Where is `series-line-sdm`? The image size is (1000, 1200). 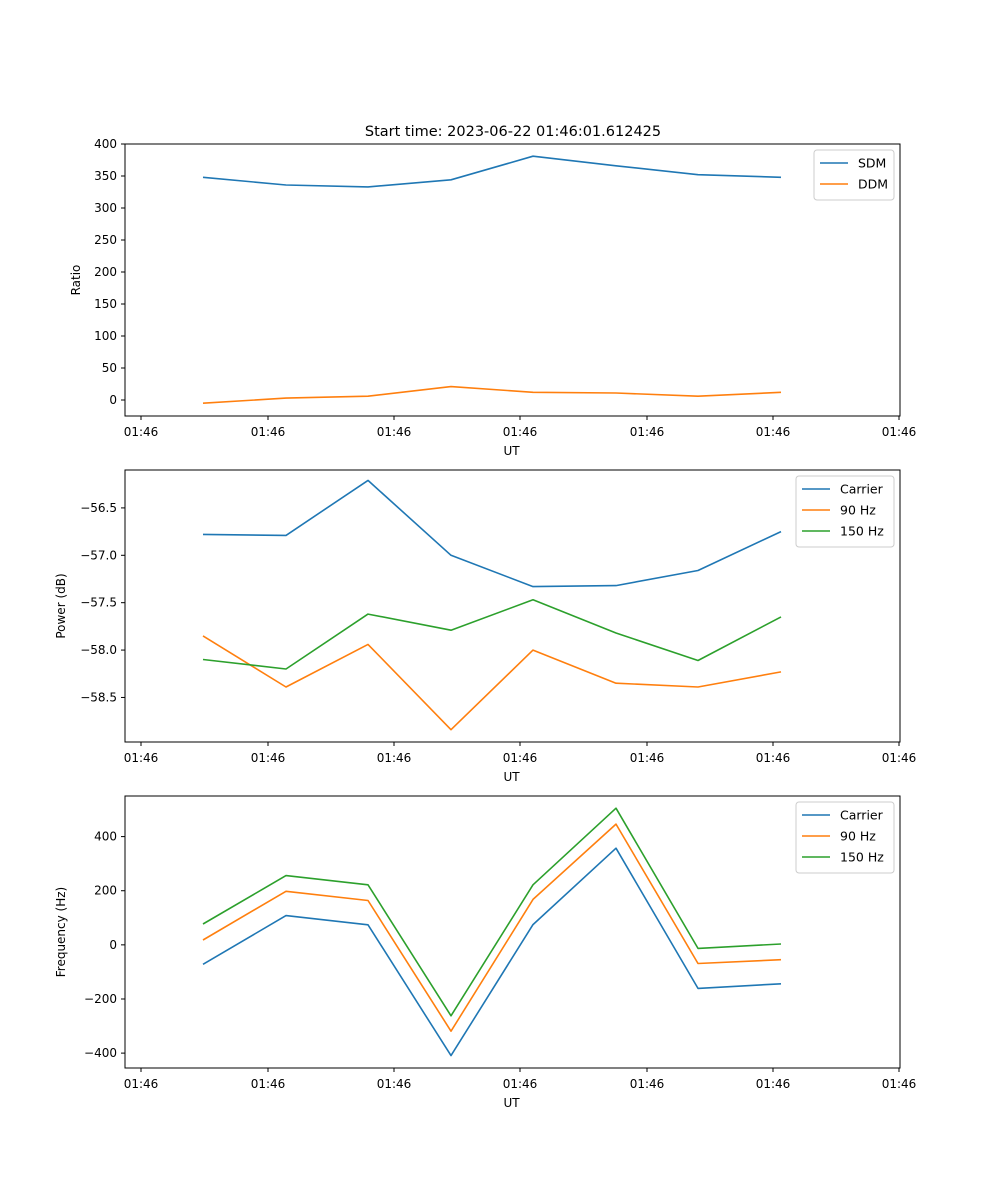
series-line-sdm is located at coordinates (492, 171).